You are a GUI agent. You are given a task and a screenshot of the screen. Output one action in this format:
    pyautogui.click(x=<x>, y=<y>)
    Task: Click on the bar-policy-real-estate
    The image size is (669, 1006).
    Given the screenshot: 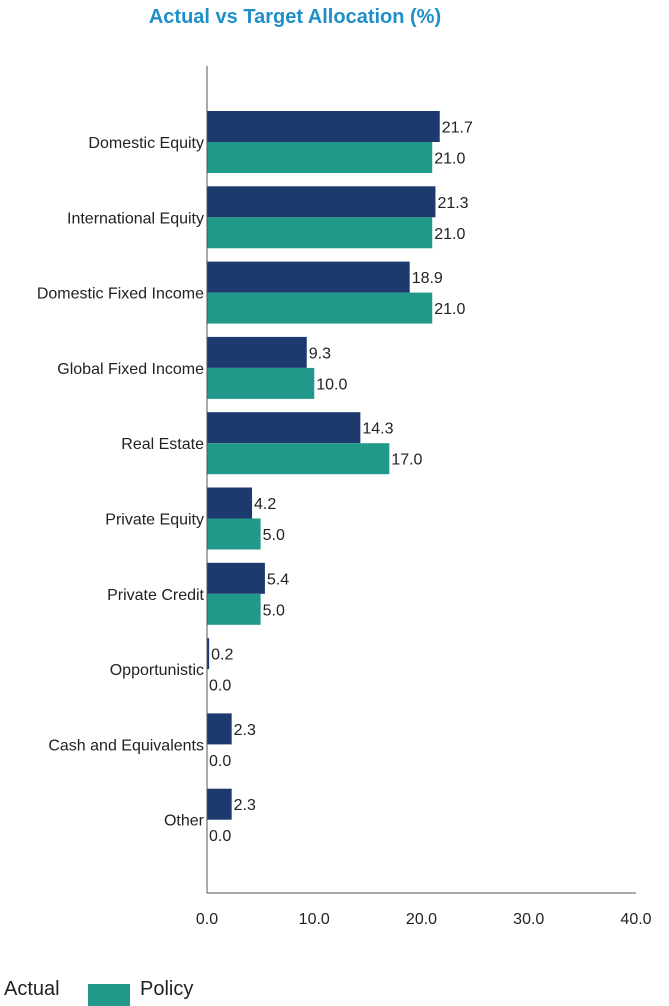 What is the action you would take?
    pyautogui.click(x=298, y=459)
    